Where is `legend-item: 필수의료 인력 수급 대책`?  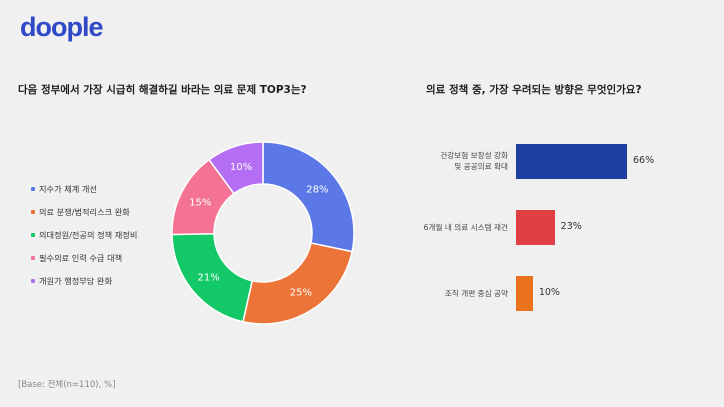
legend-item: 필수의료 인력 수급 대책 is located at coordinates (84, 257).